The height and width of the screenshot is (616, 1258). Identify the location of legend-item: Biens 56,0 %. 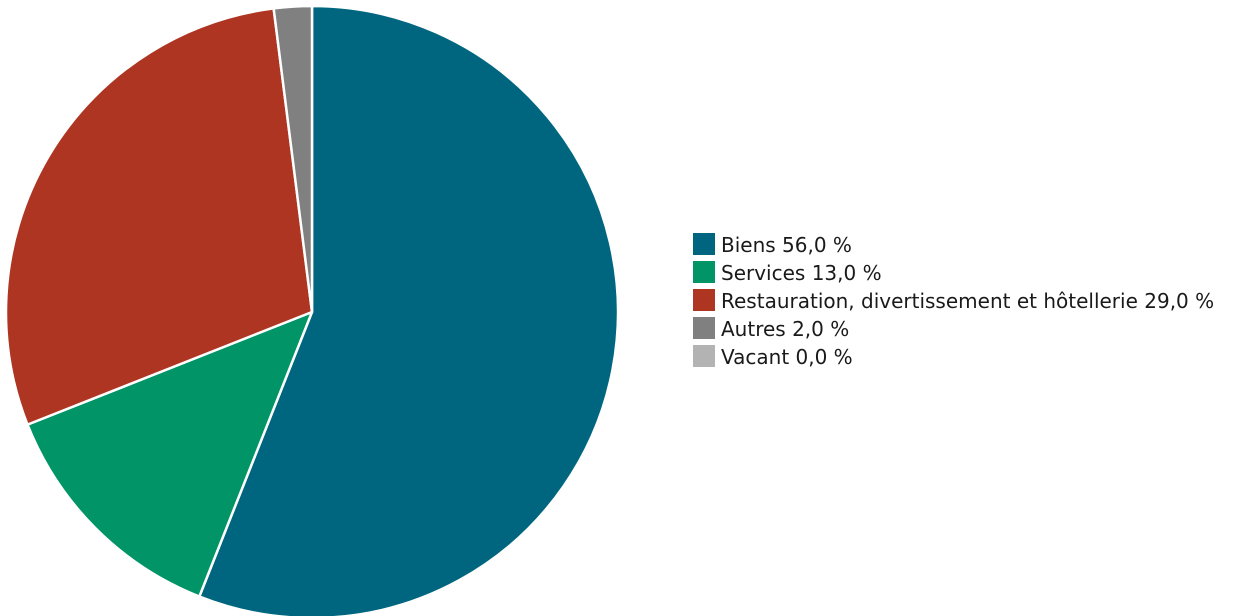
(772, 245).